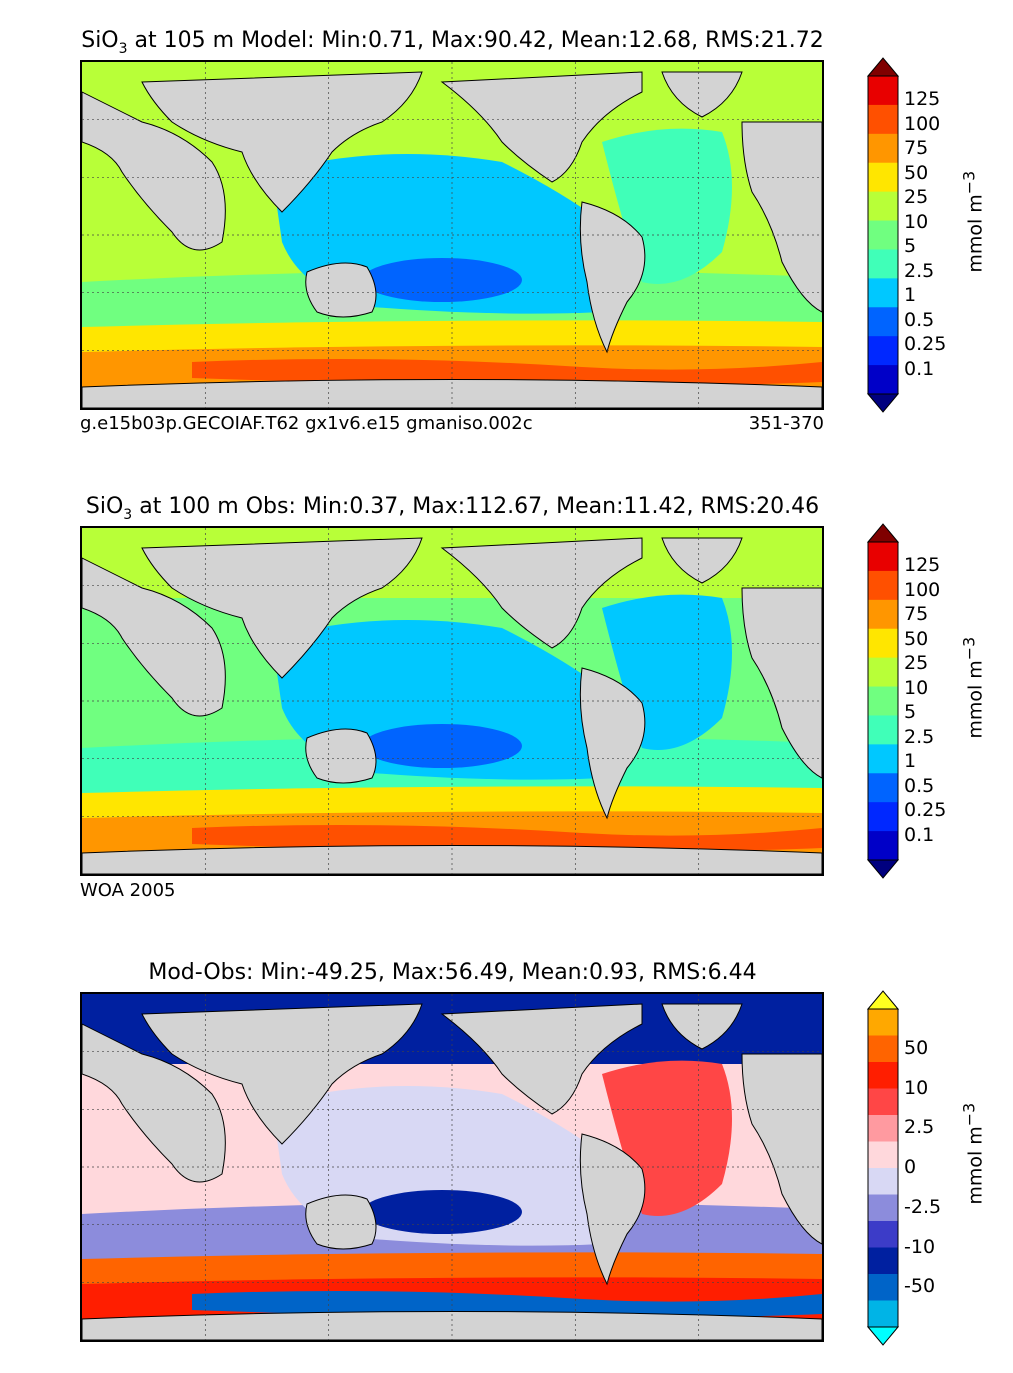 The image size is (1013, 1373). I want to click on obs-north-america, so click(541, 593).